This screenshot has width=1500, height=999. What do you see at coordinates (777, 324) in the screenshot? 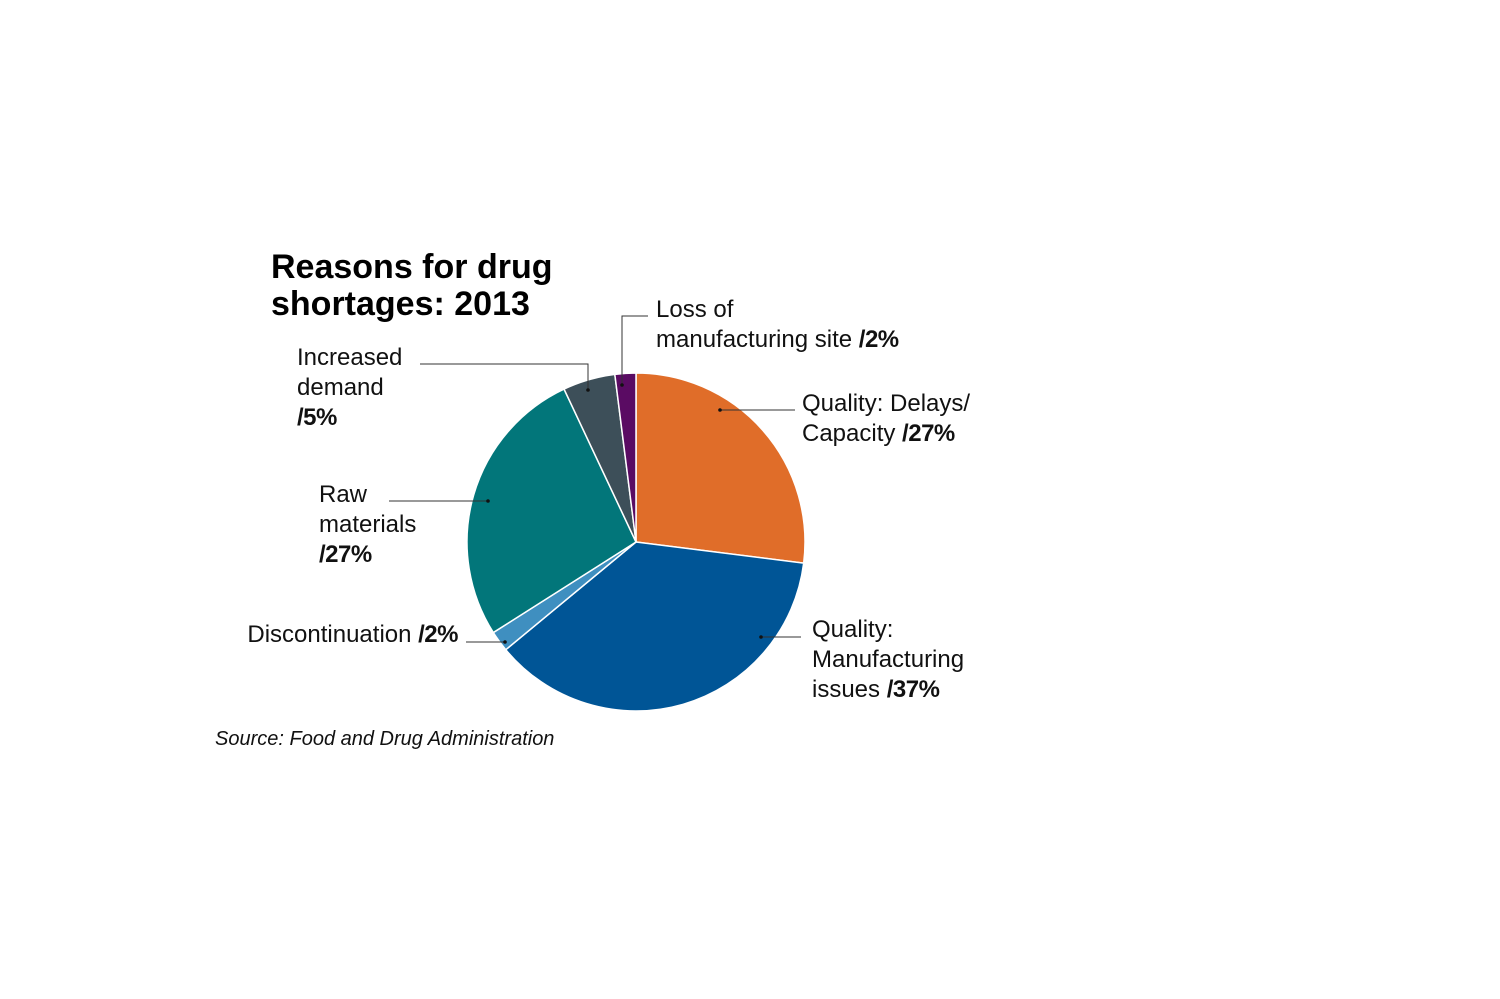
I see `slice-label-5: Loss of manufacturing site /2%` at bounding box center [777, 324].